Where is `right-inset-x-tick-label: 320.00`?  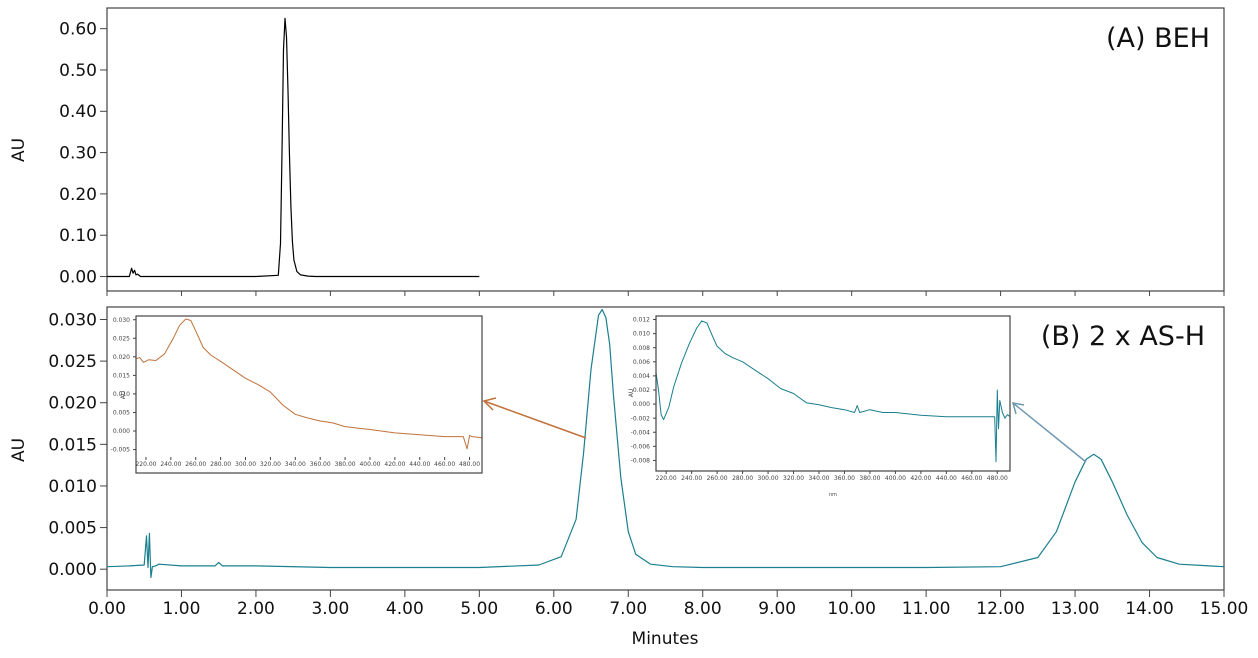
right-inset-x-tick-label: 320.00 is located at coordinates (793, 478).